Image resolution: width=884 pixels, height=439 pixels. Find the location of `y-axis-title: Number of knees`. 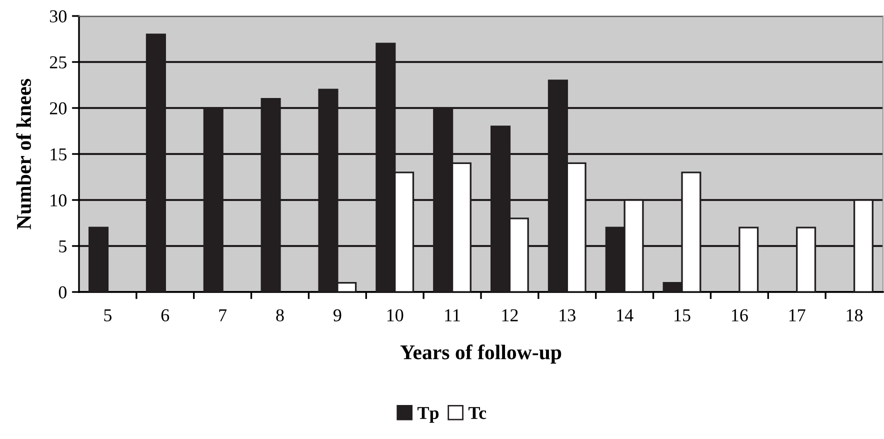

y-axis-title: Number of knees is located at coordinates (24, 154).